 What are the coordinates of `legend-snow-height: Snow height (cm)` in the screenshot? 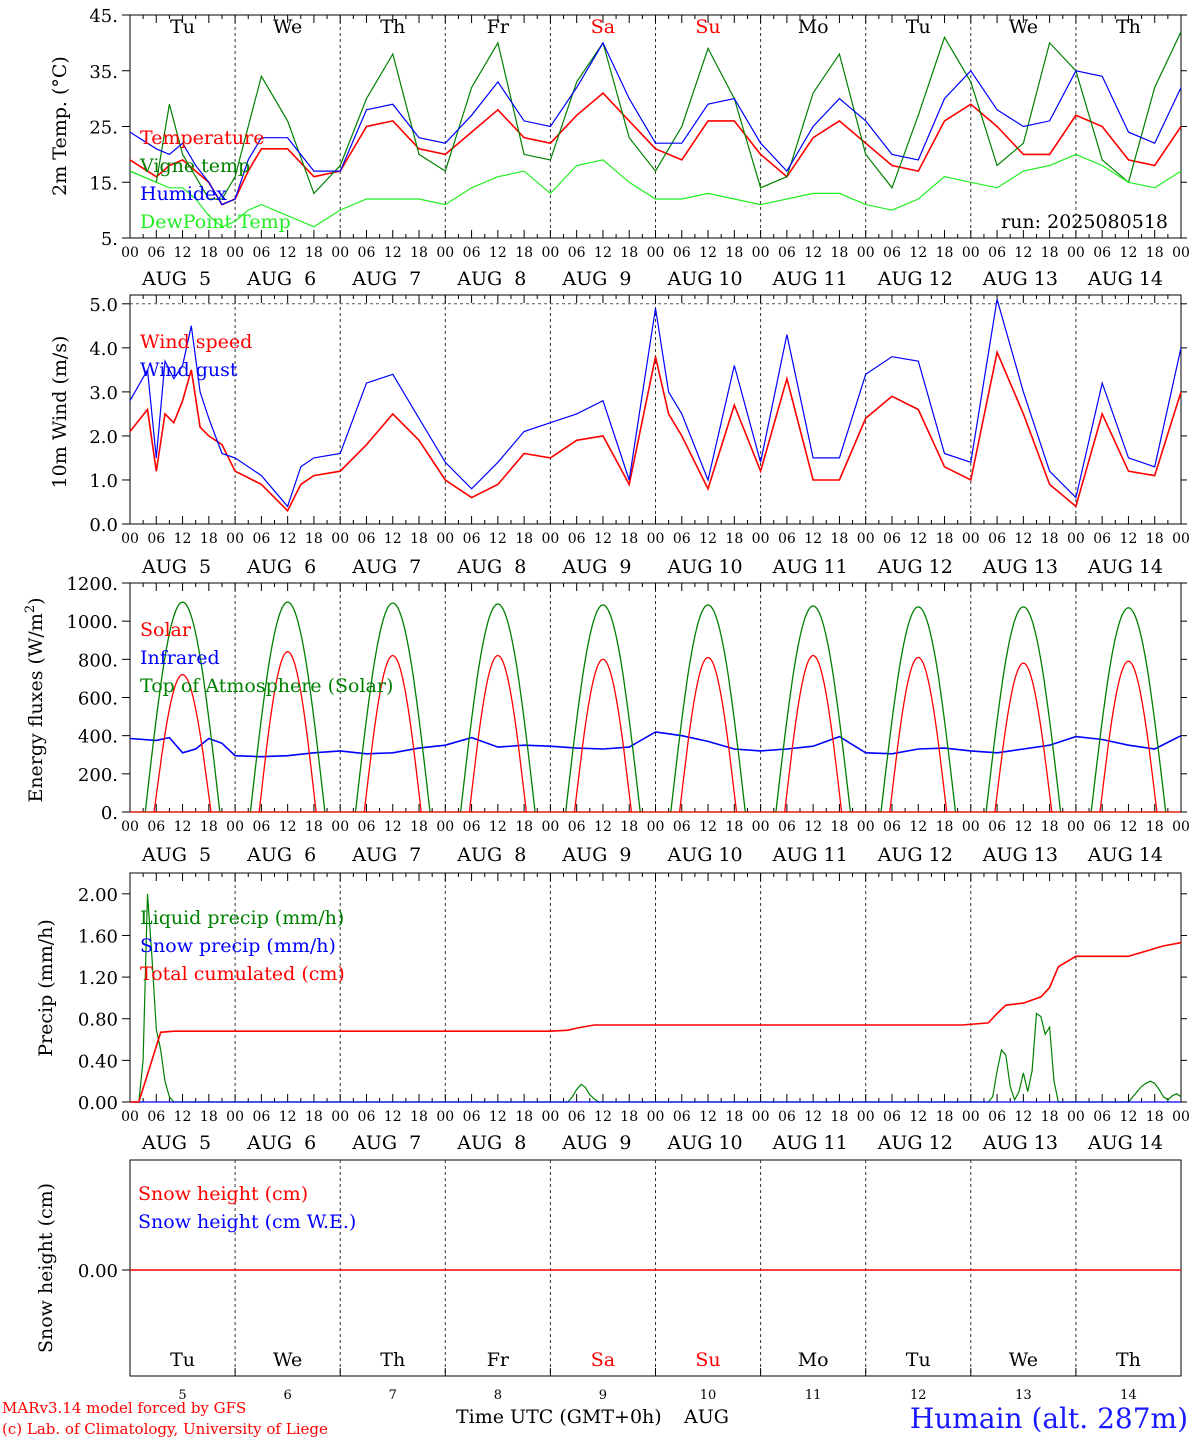 It's located at (223, 1194).